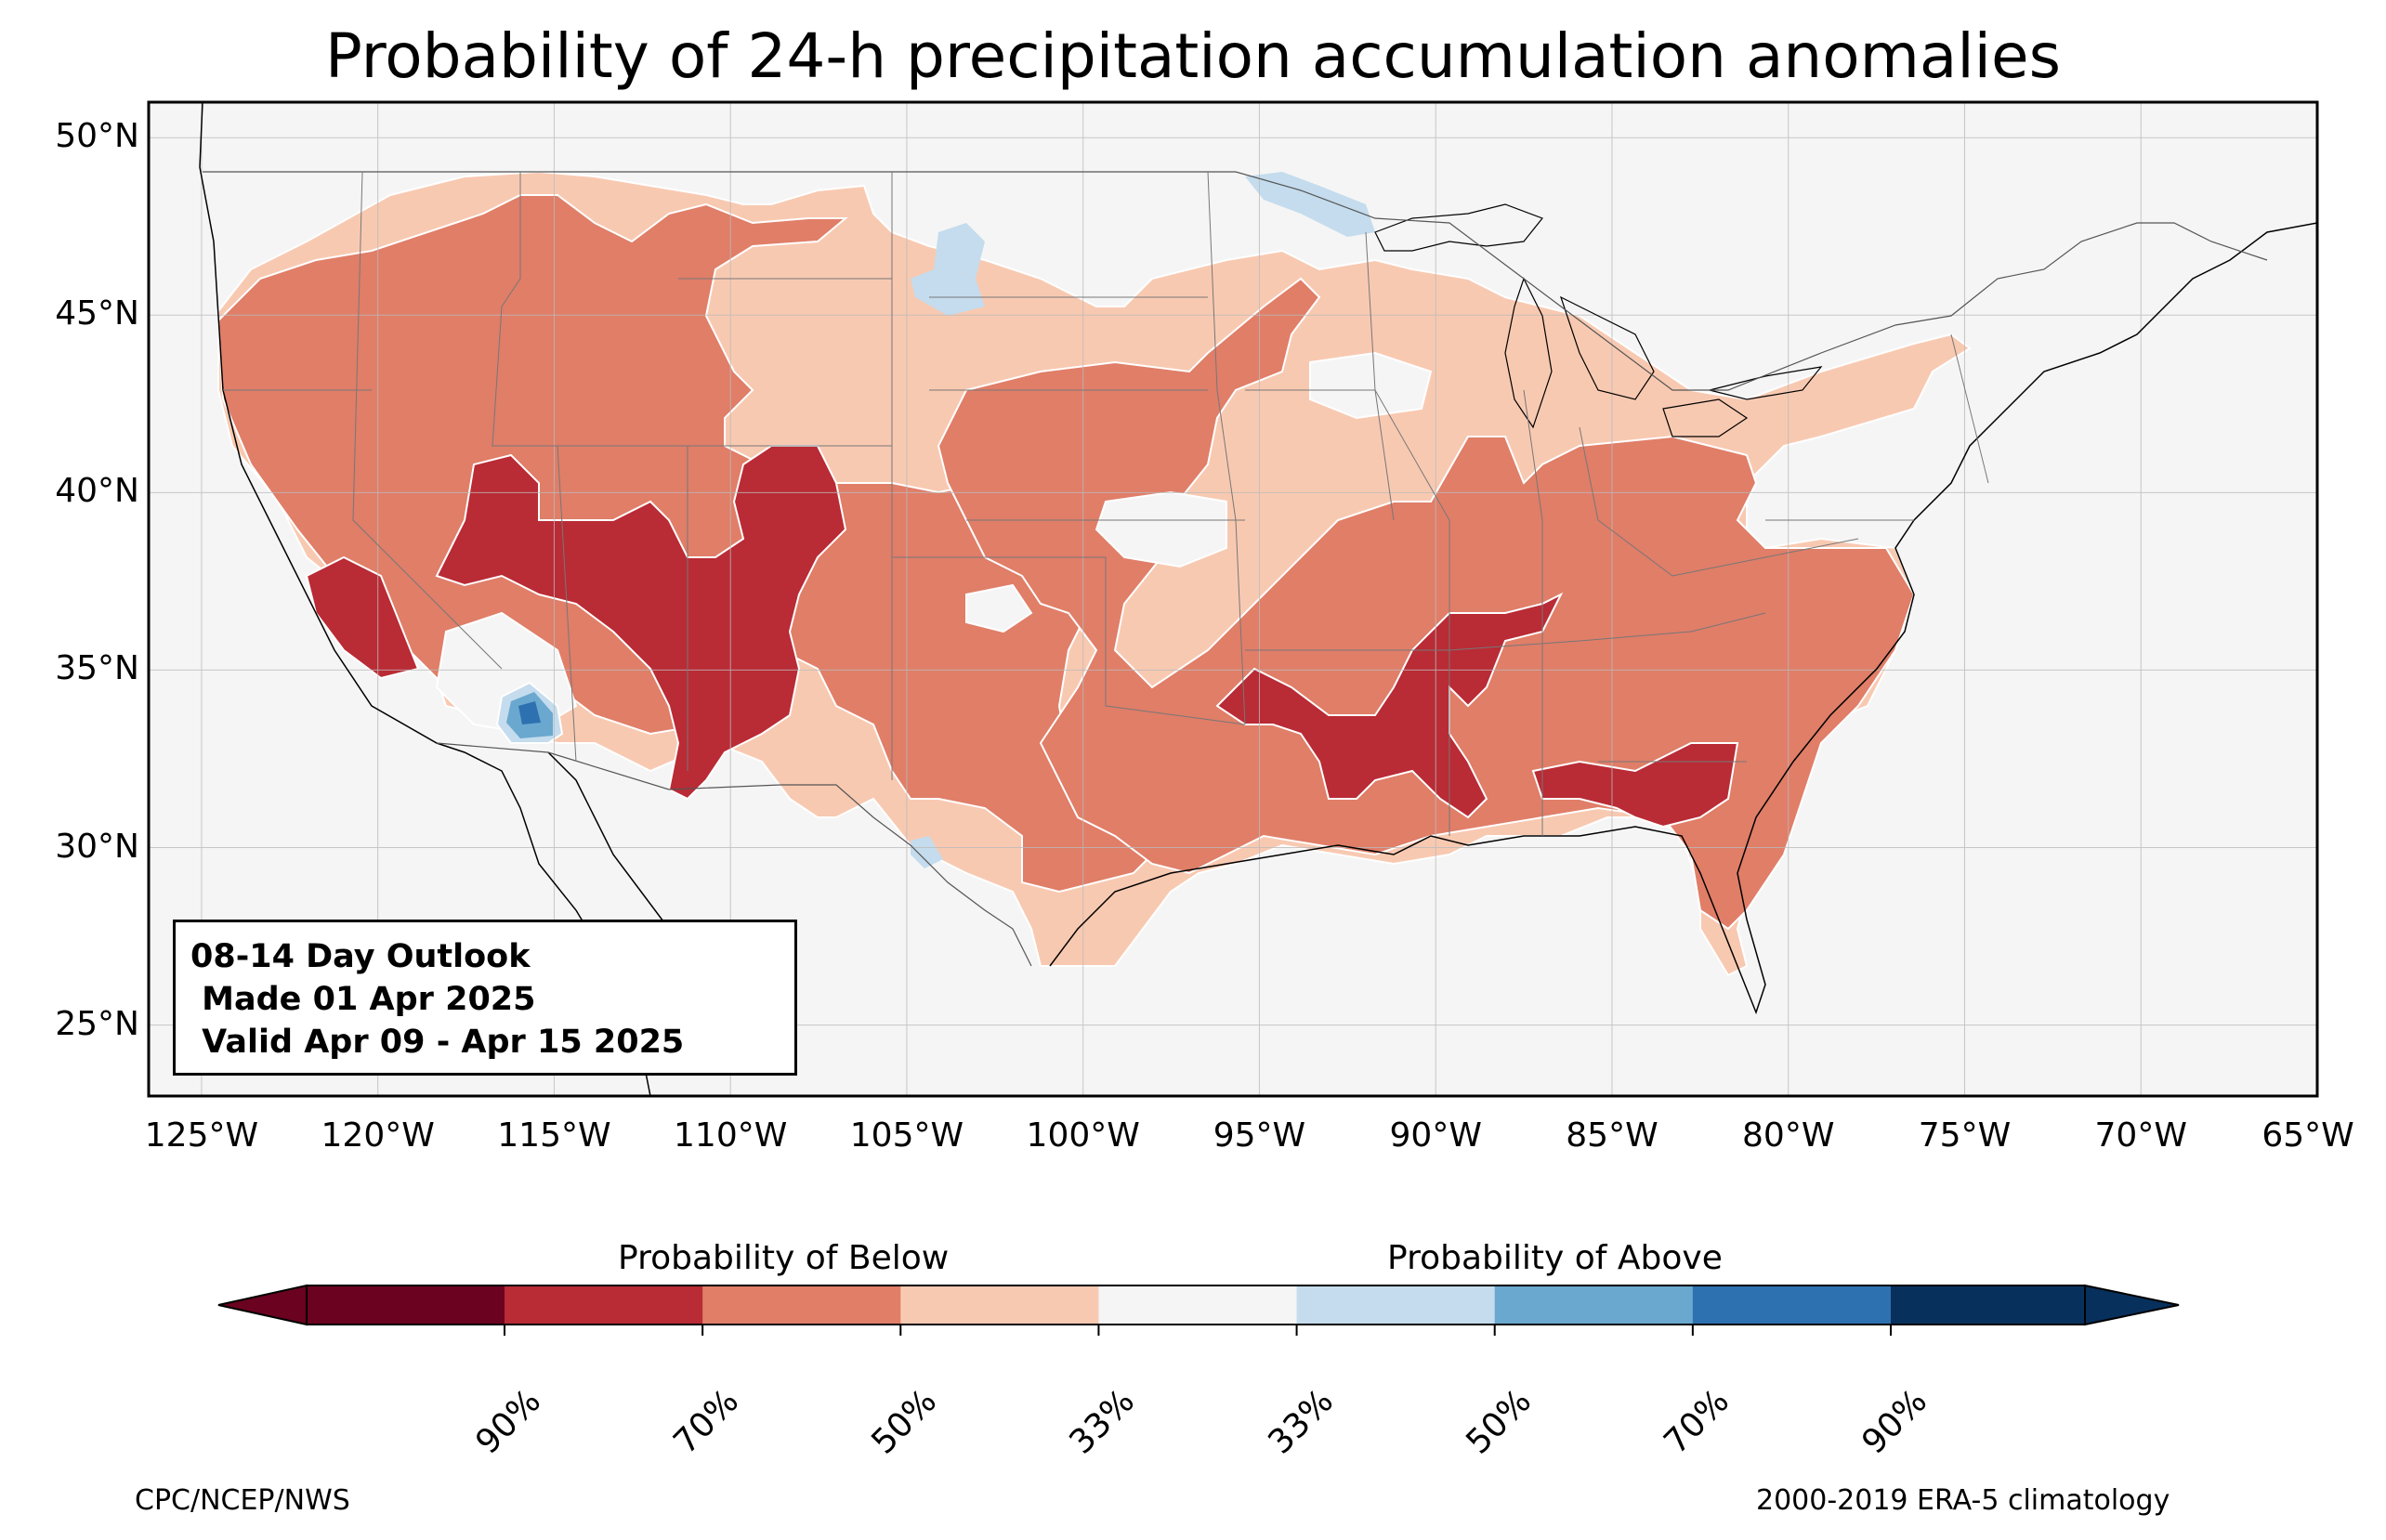  Describe the element at coordinates (1435, 1135) in the screenshot. I see `x-tick-label: 90°W` at that location.